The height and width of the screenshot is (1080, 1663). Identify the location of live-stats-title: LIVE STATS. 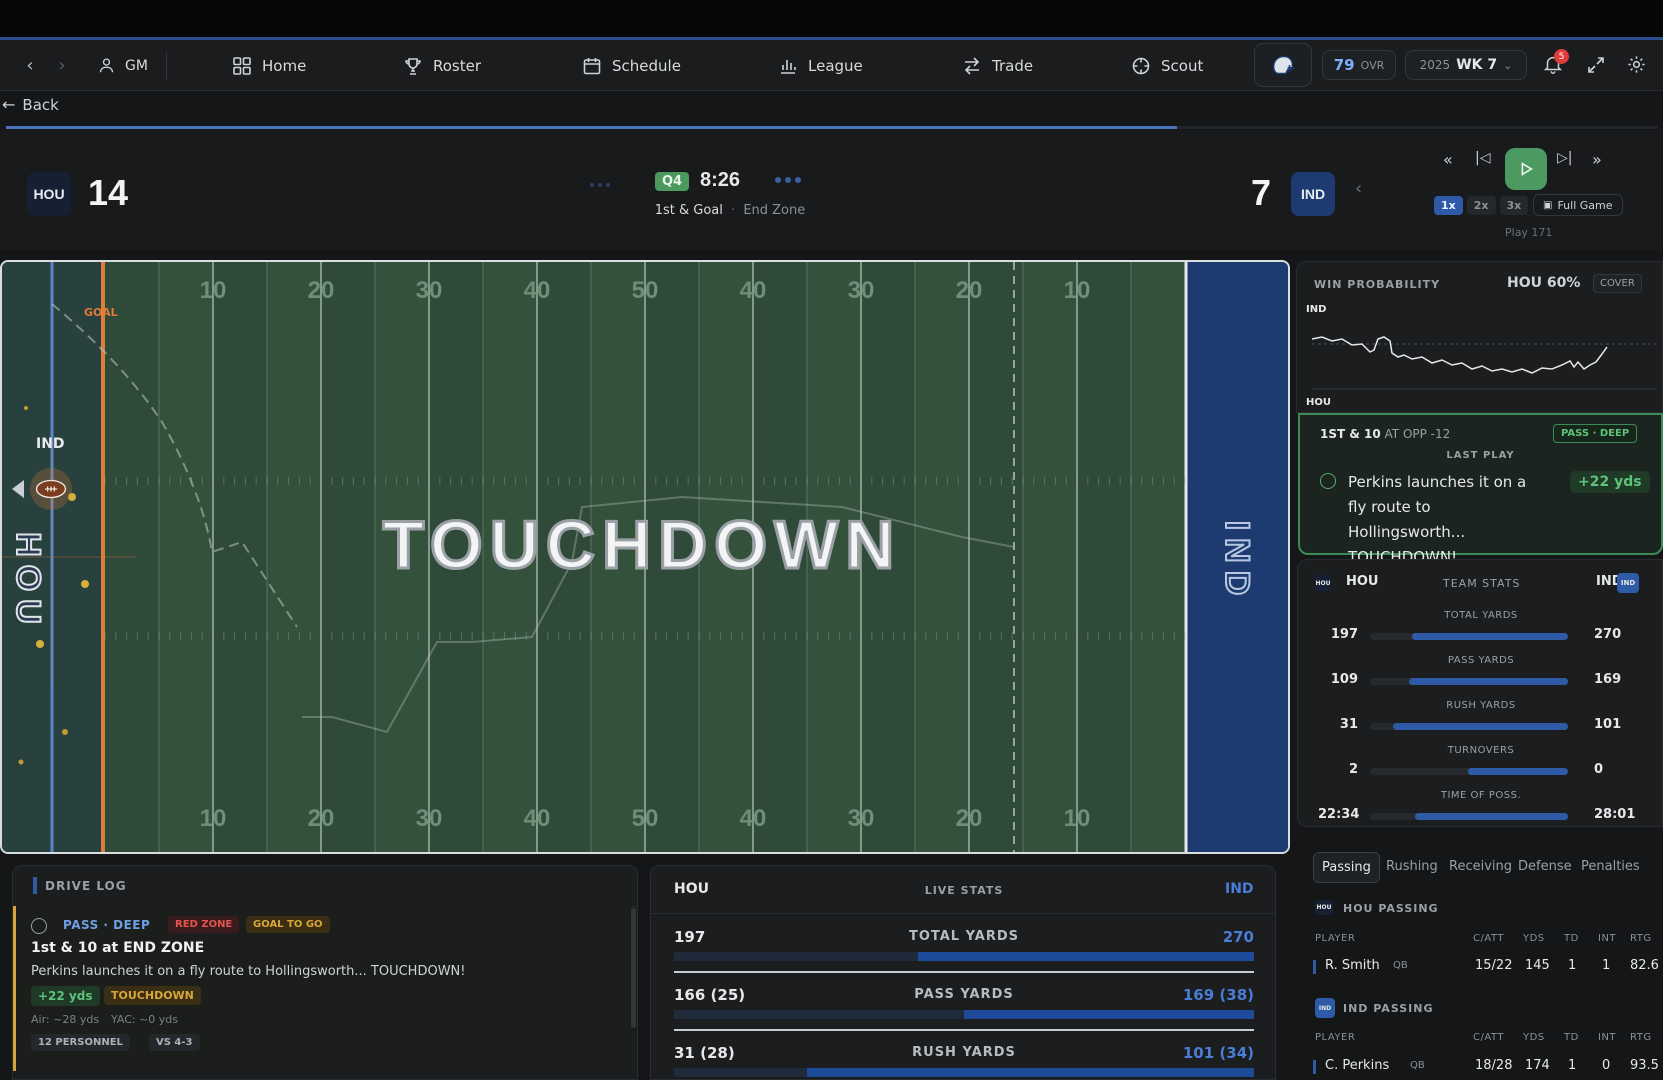
(964, 890).